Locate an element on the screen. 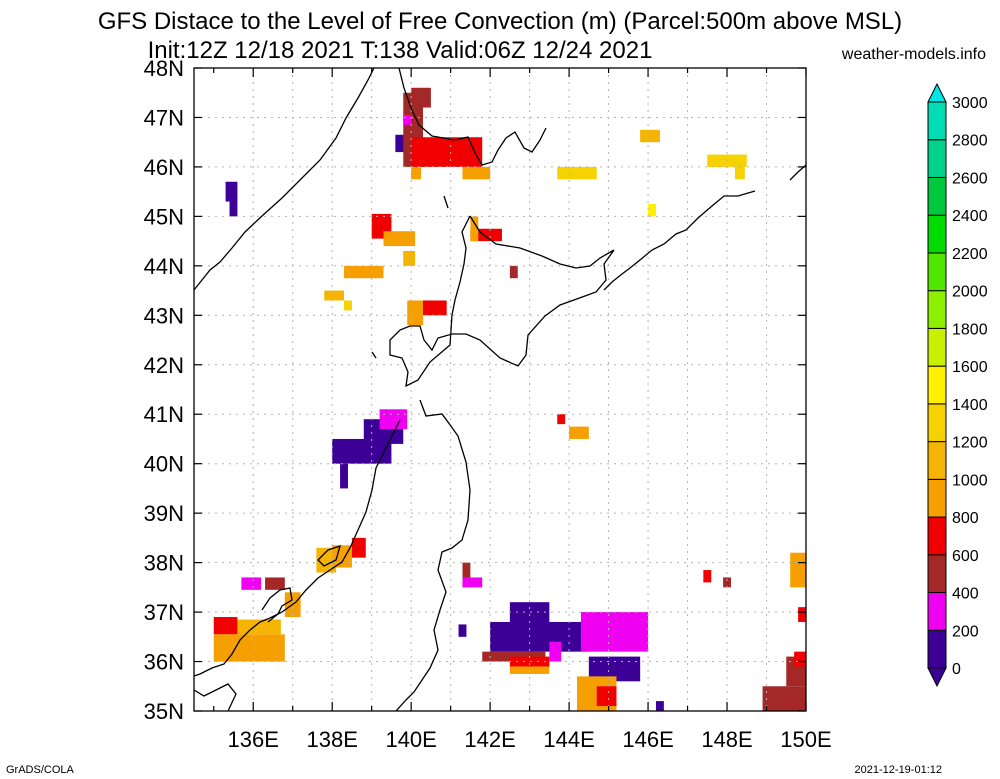 Image resolution: width=1000 pixels, height=779 pixels. lat-label: 35N is located at coordinates (164, 711).